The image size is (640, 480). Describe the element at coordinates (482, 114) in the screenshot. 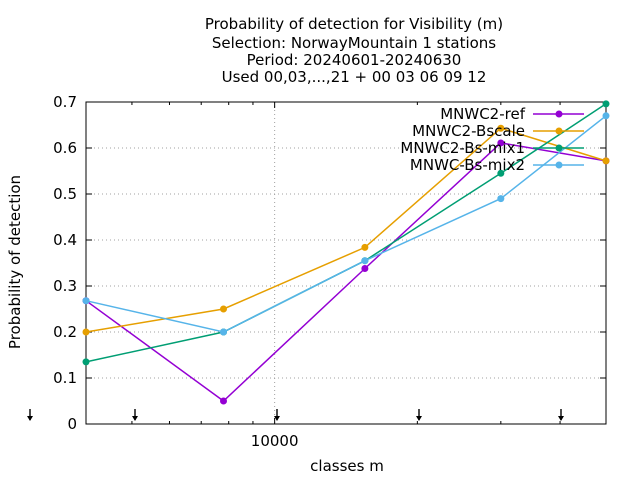

I see `legend-label: MNWC2-ref` at that location.